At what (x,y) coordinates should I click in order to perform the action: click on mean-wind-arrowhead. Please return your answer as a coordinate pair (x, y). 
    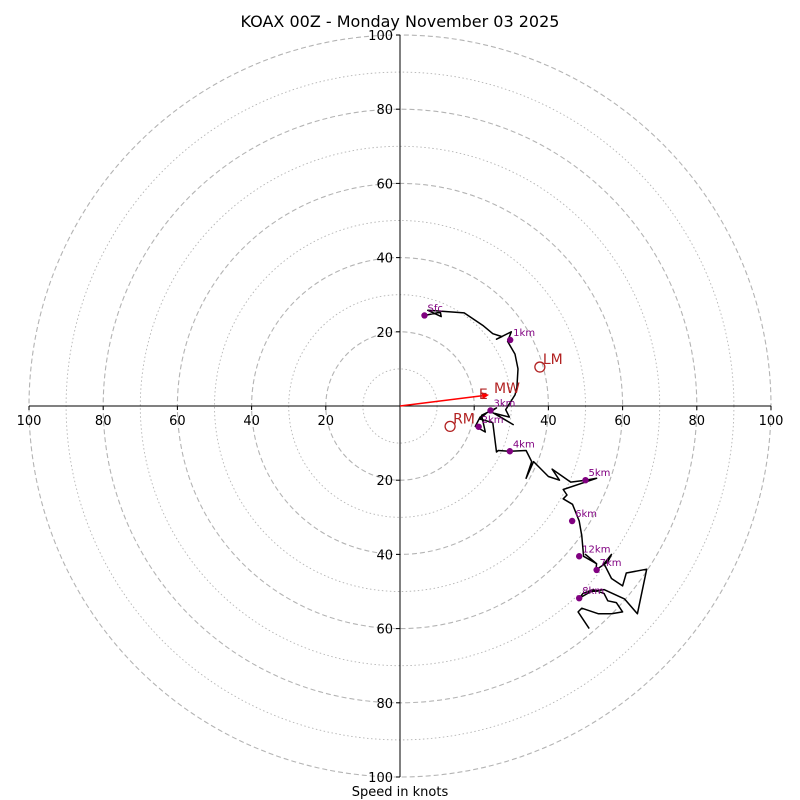
    Looking at the image, I should click on (485, 396).